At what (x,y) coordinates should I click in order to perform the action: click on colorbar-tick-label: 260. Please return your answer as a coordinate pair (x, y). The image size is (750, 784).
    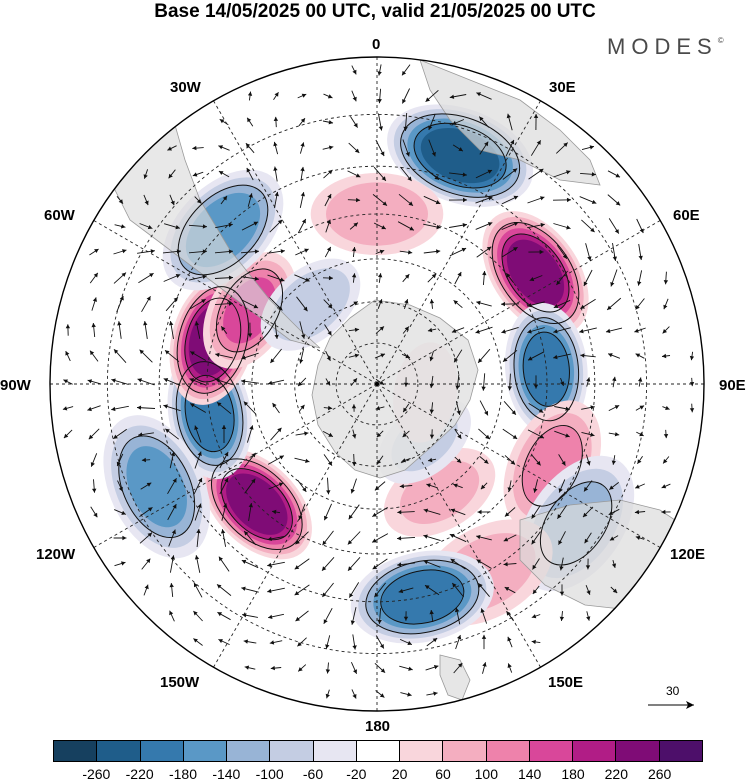
    Looking at the image, I should click on (659, 774).